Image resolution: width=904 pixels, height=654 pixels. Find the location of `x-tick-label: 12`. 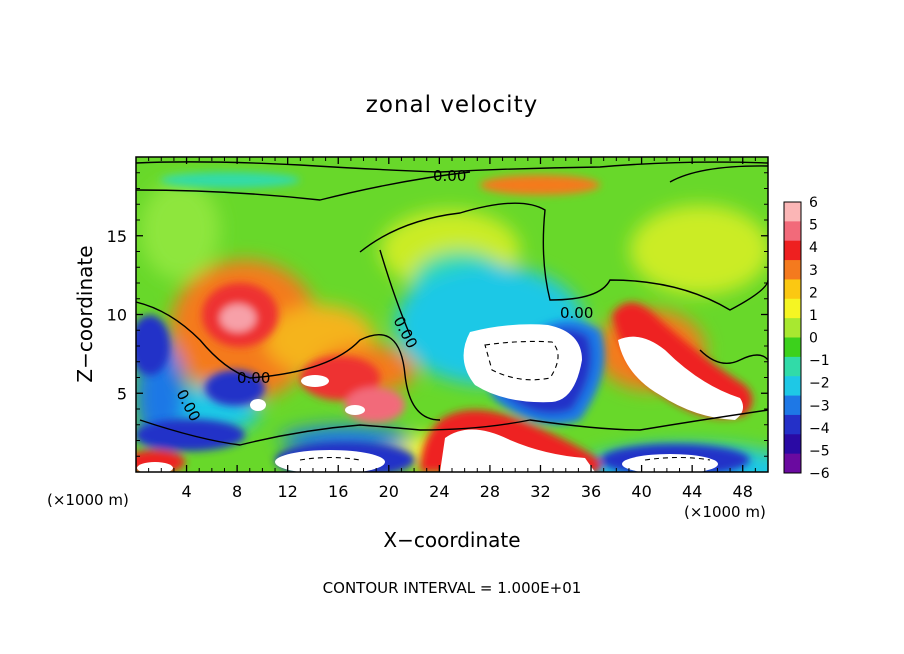

x-tick-label: 12 is located at coordinates (288, 491).